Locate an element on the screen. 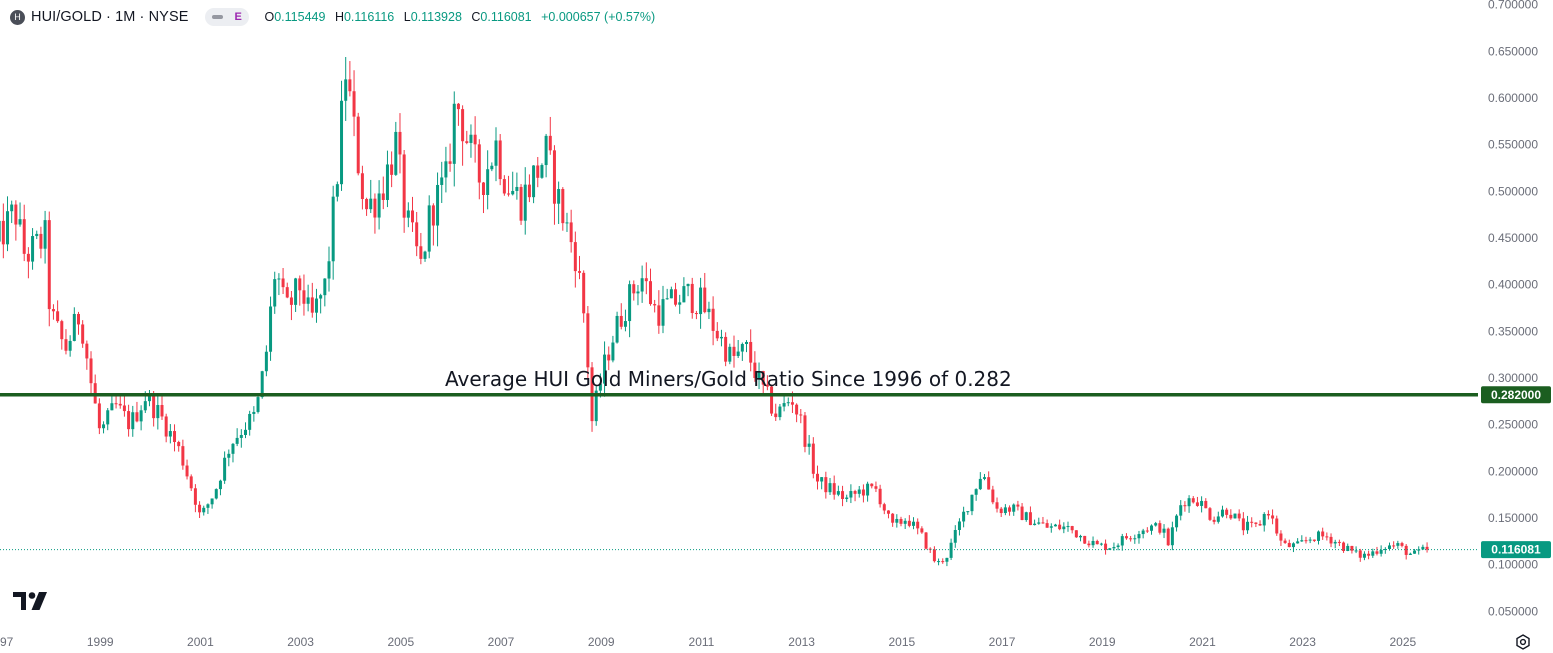 The width and height of the screenshot is (1553, 653). symbol-title: HUI/GOLD · 1M · NYSE is located at coordinates (110, 17).